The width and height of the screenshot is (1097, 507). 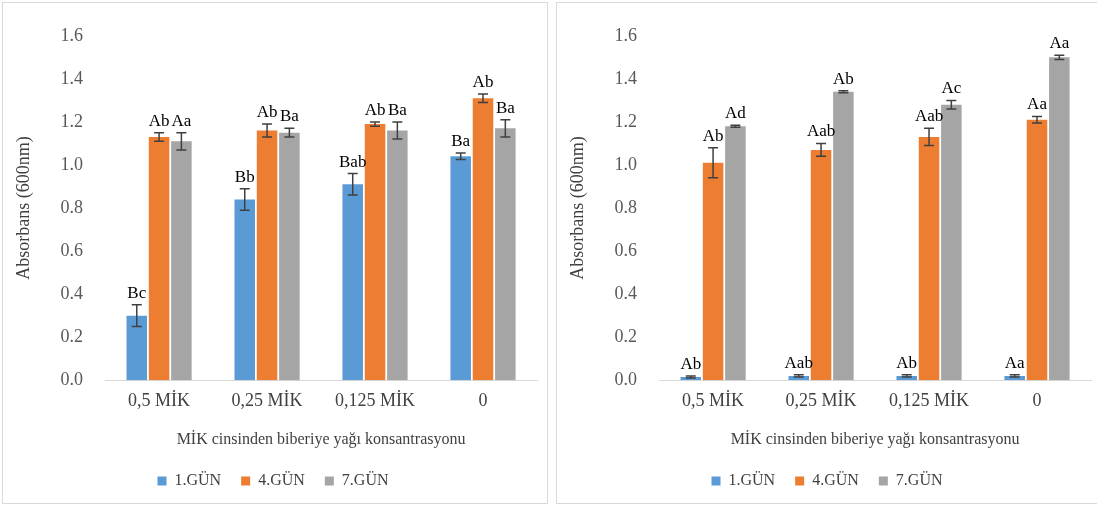 What do you see at coordinates (137, 292) in the screenshot?
I see `data-label: Bc` at bounding box center [137, 292].